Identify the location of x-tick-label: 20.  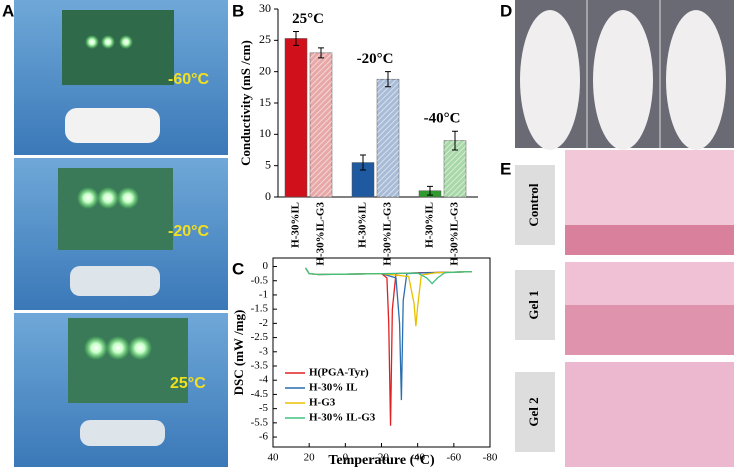
(310, 458).